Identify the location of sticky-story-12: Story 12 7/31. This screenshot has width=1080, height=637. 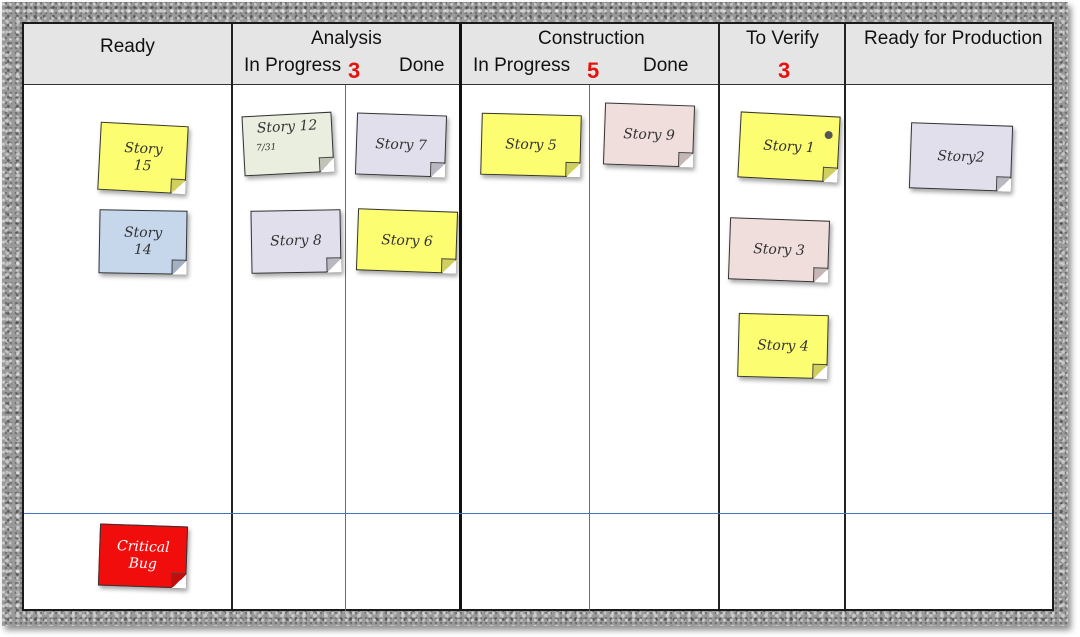
(288, 144).